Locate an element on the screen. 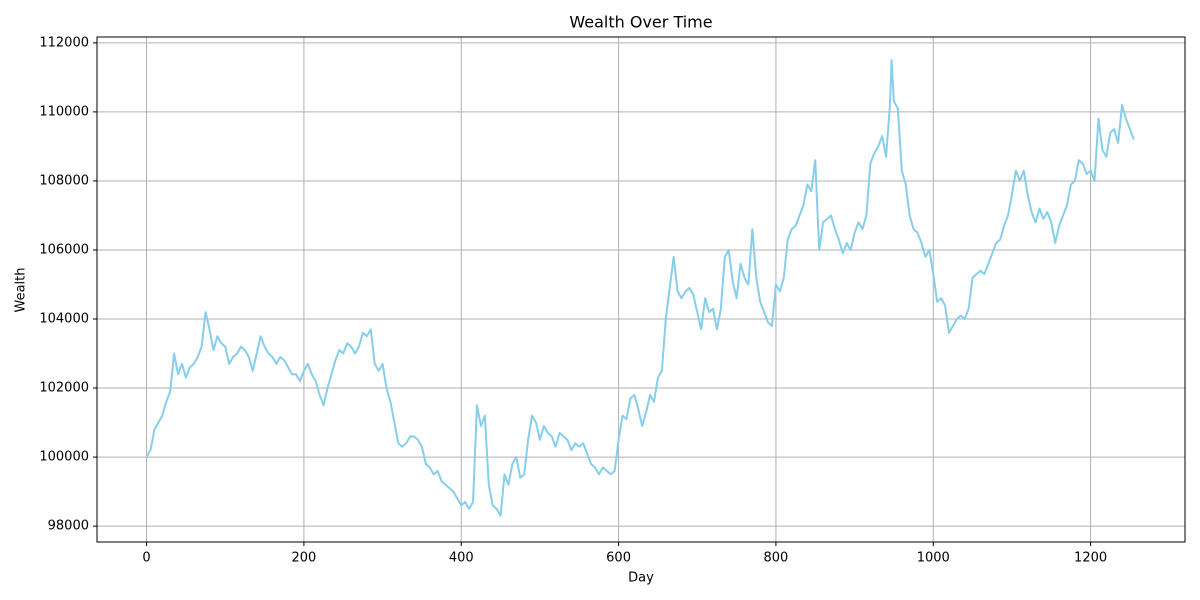 This screenshot has height=600, width=1200. x-tick-label: 400 is located at coordinates (461, 558).